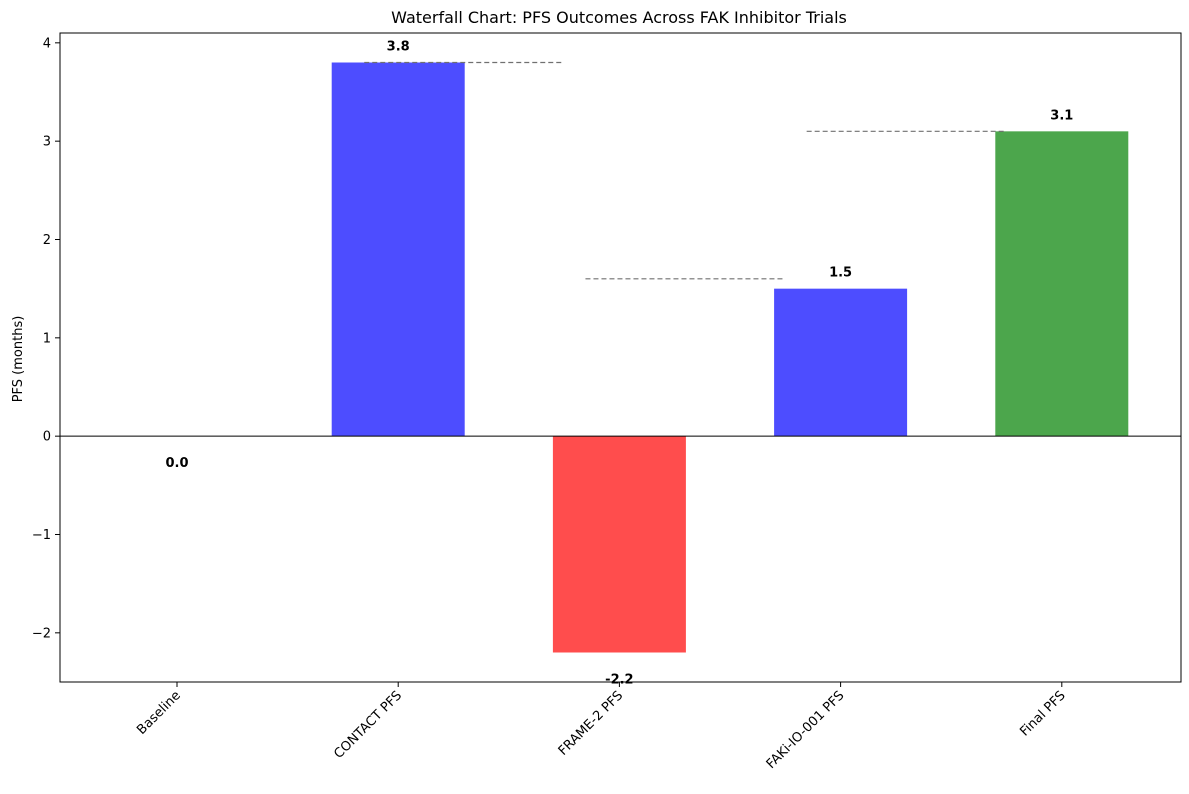  What do you see at coordinates (41, 535) in the screenshot?
I see `y-tick-label: −1` at bounding box center [41, 535].